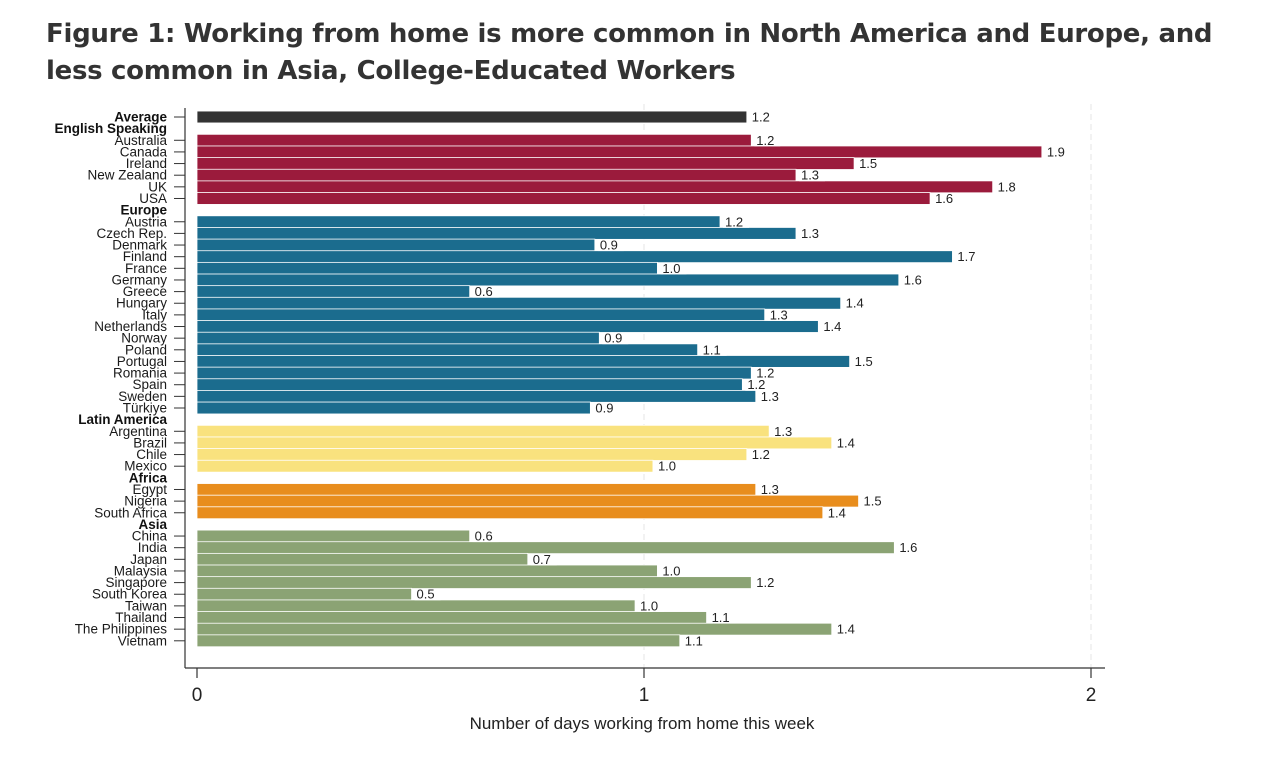 This screenshot has height=774, width=1287. Describe the element at coordinates (148, 477) in the screenshot. I see `group-header: Africa` at that location.